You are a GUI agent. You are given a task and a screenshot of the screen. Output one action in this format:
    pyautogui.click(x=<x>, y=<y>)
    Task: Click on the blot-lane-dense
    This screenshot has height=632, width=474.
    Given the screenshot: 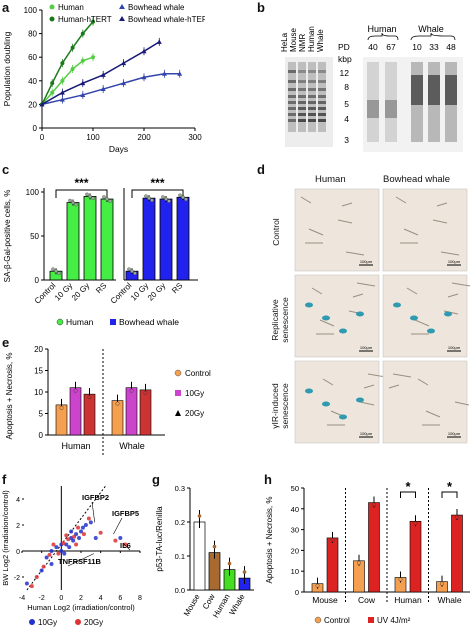 What is the action you would take?
    pyautogui.click(x=417, y=90)
    